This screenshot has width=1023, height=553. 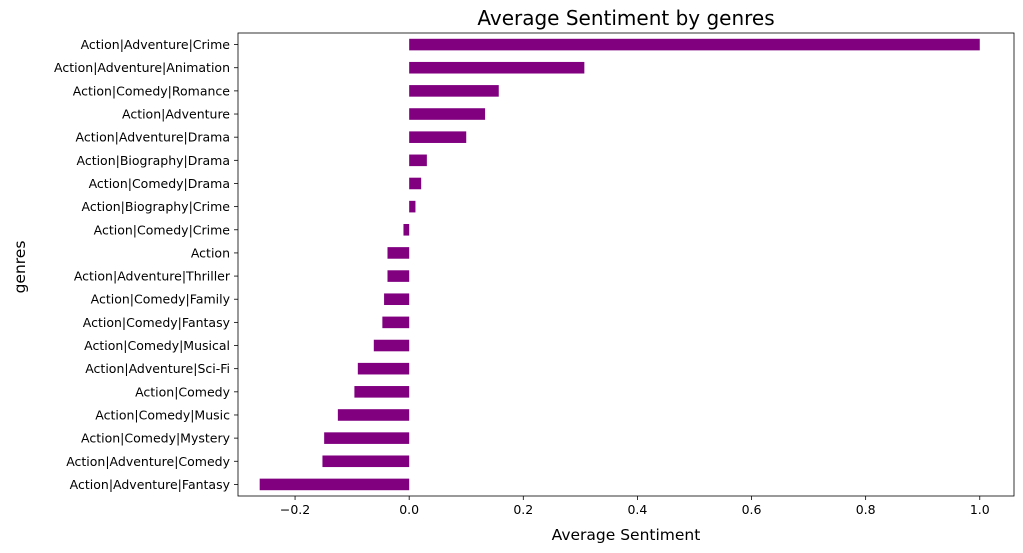 What do you see at coordinates (153, 137) in the screenshot?
I see `y-tick-label: Action|Adventure|Drama` at bounding box center [153, 137].